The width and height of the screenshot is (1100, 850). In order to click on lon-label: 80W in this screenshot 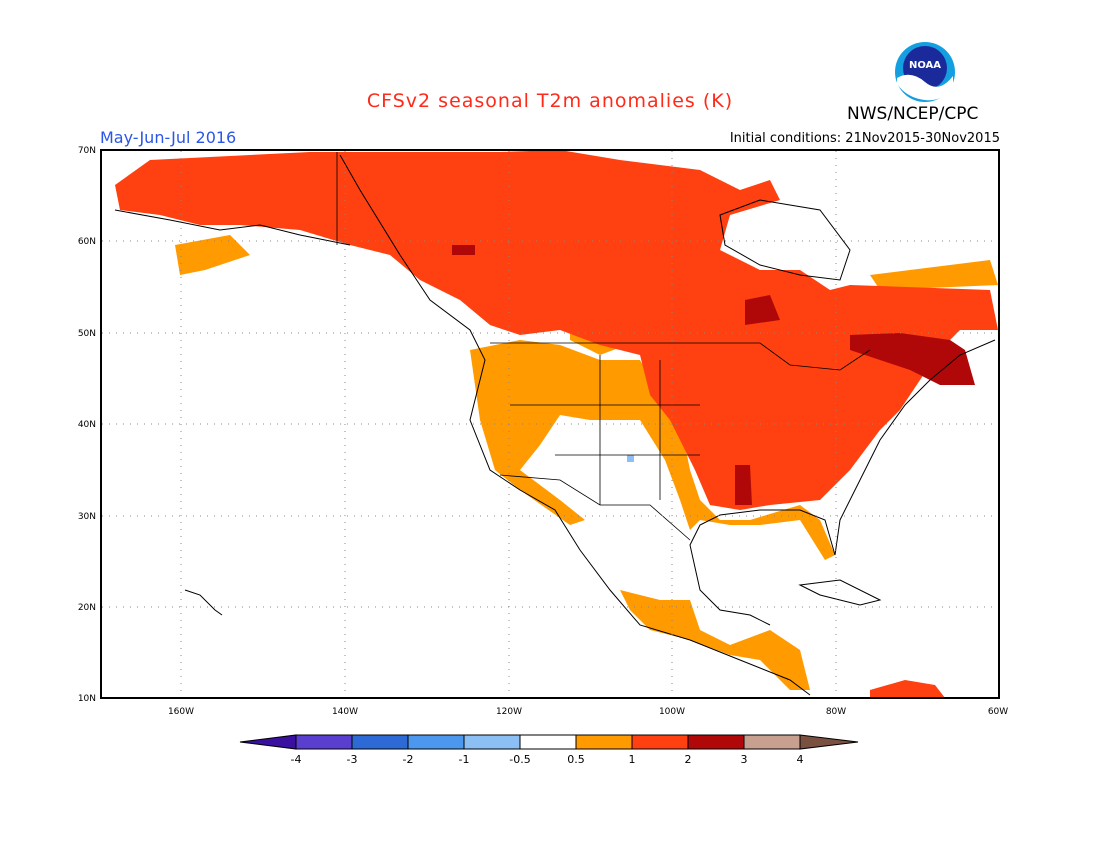, I will do `click(836, 712)`.